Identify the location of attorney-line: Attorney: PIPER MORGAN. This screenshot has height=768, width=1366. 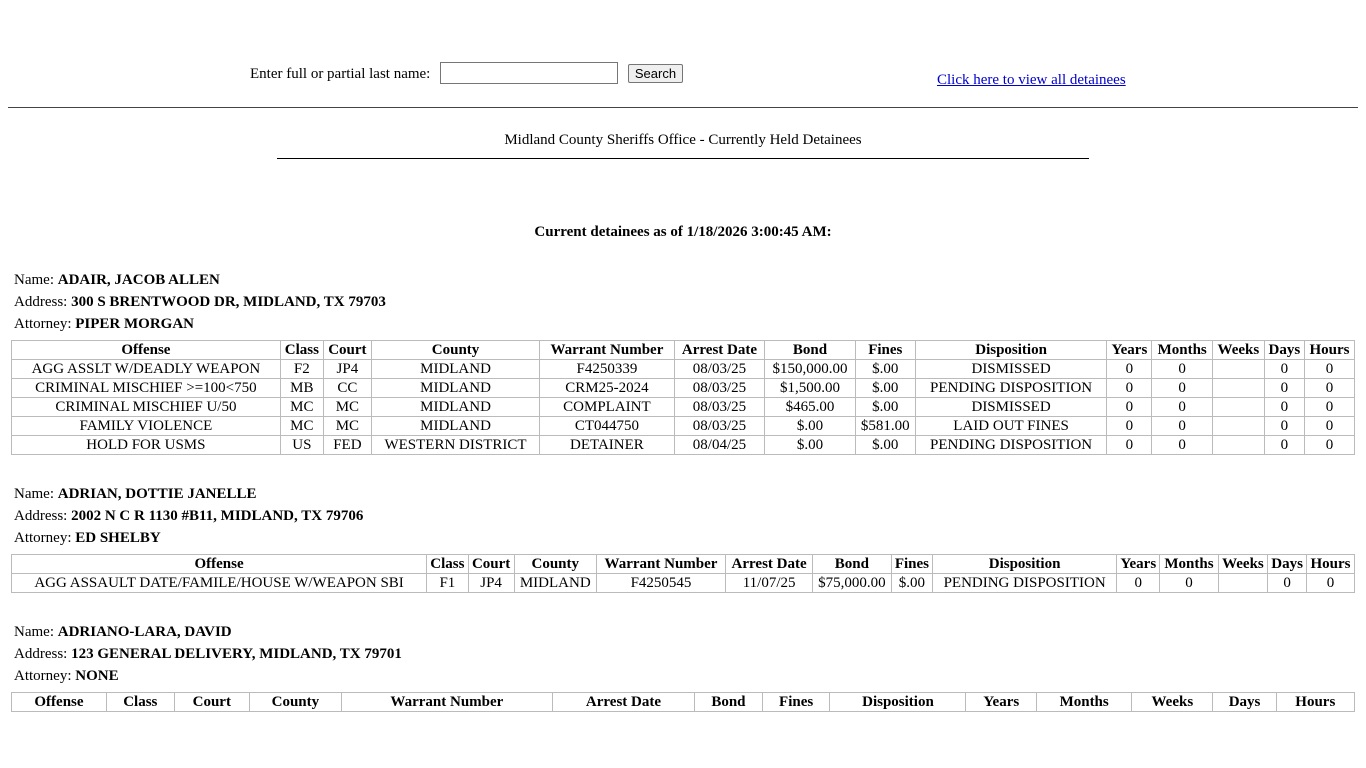
(684, 324).